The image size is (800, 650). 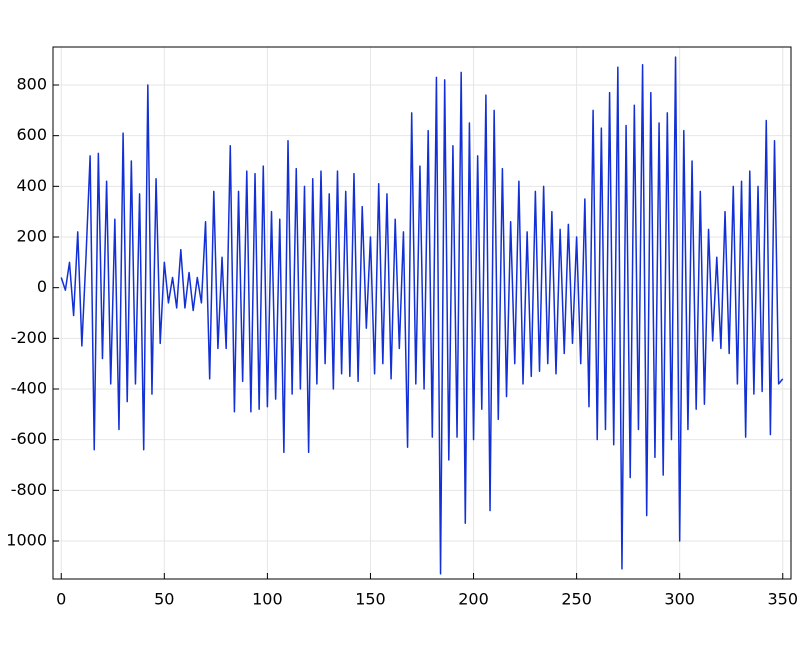 I want to click on y-tick-label: 0, so click(x=42, y=286).